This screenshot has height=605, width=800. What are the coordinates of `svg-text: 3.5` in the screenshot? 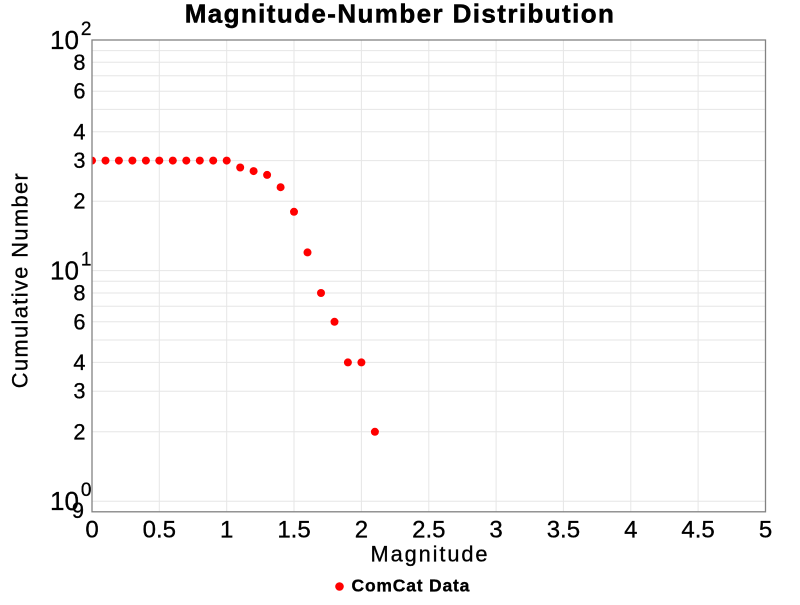 It's located at (563, 530).